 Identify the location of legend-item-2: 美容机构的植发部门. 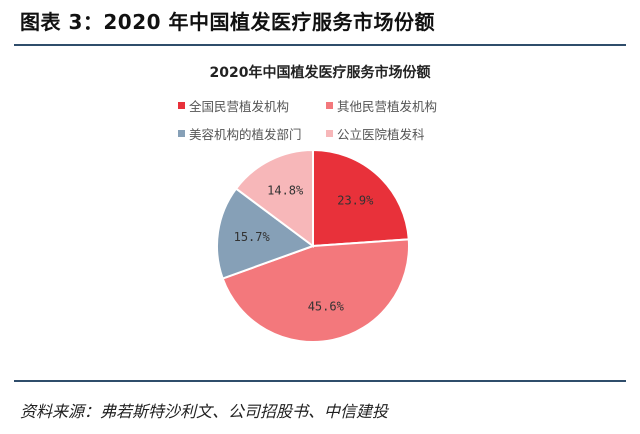
(252, 133).